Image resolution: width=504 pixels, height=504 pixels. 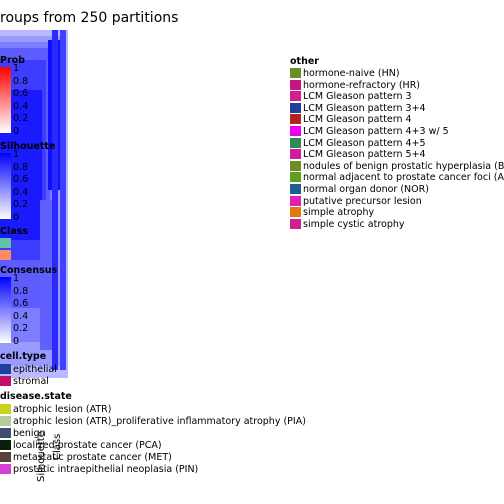 I want to click on other-label-7: LCM Gleason pattern 5+4, so click(x=364, y=155).